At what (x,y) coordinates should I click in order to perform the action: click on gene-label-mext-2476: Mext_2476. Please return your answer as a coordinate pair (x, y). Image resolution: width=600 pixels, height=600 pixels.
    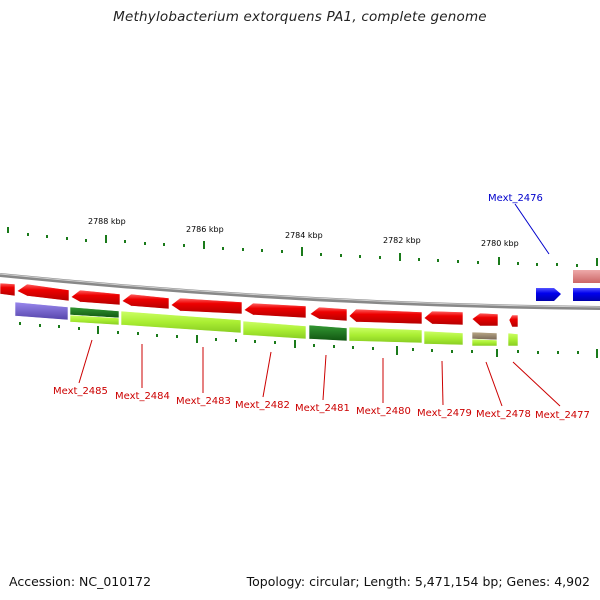
    Looking at the image, I should click on (515, 198).